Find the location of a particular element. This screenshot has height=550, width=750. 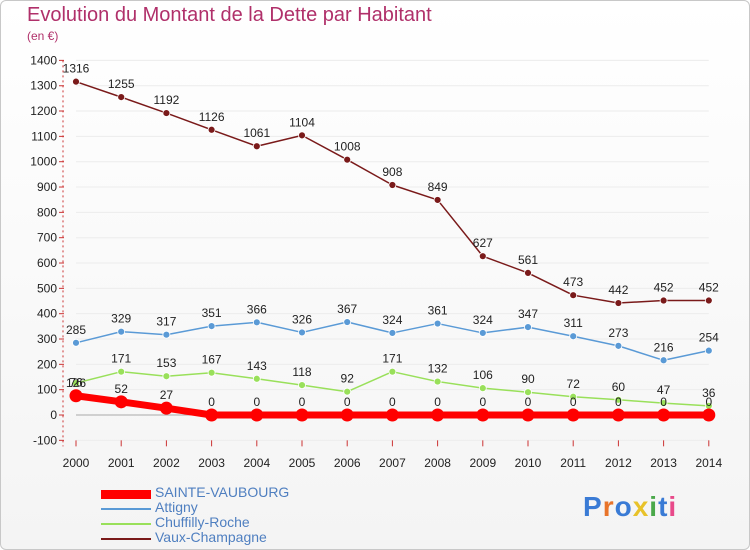

data-label: 1061 is located at coordinates (256, 133).